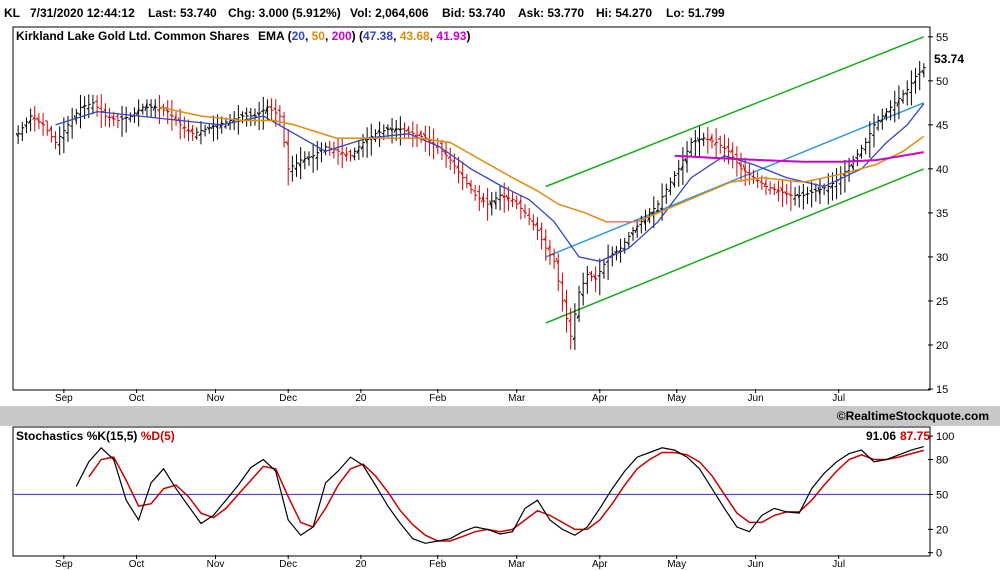  What do you see at coordinates (735, 112) in the screenshot?
I see `channel-upper-line` at bounding box center [735, 112].